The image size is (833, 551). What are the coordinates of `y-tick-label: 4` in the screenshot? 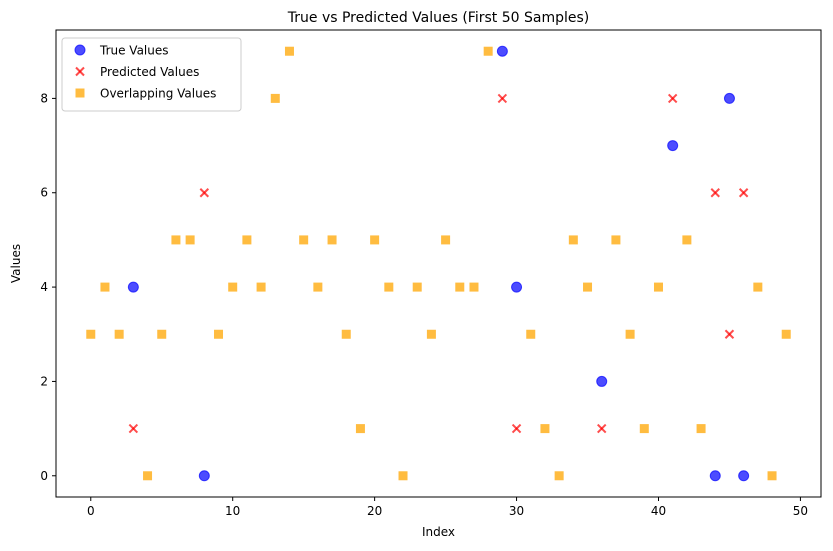 It's located at (44, 287).